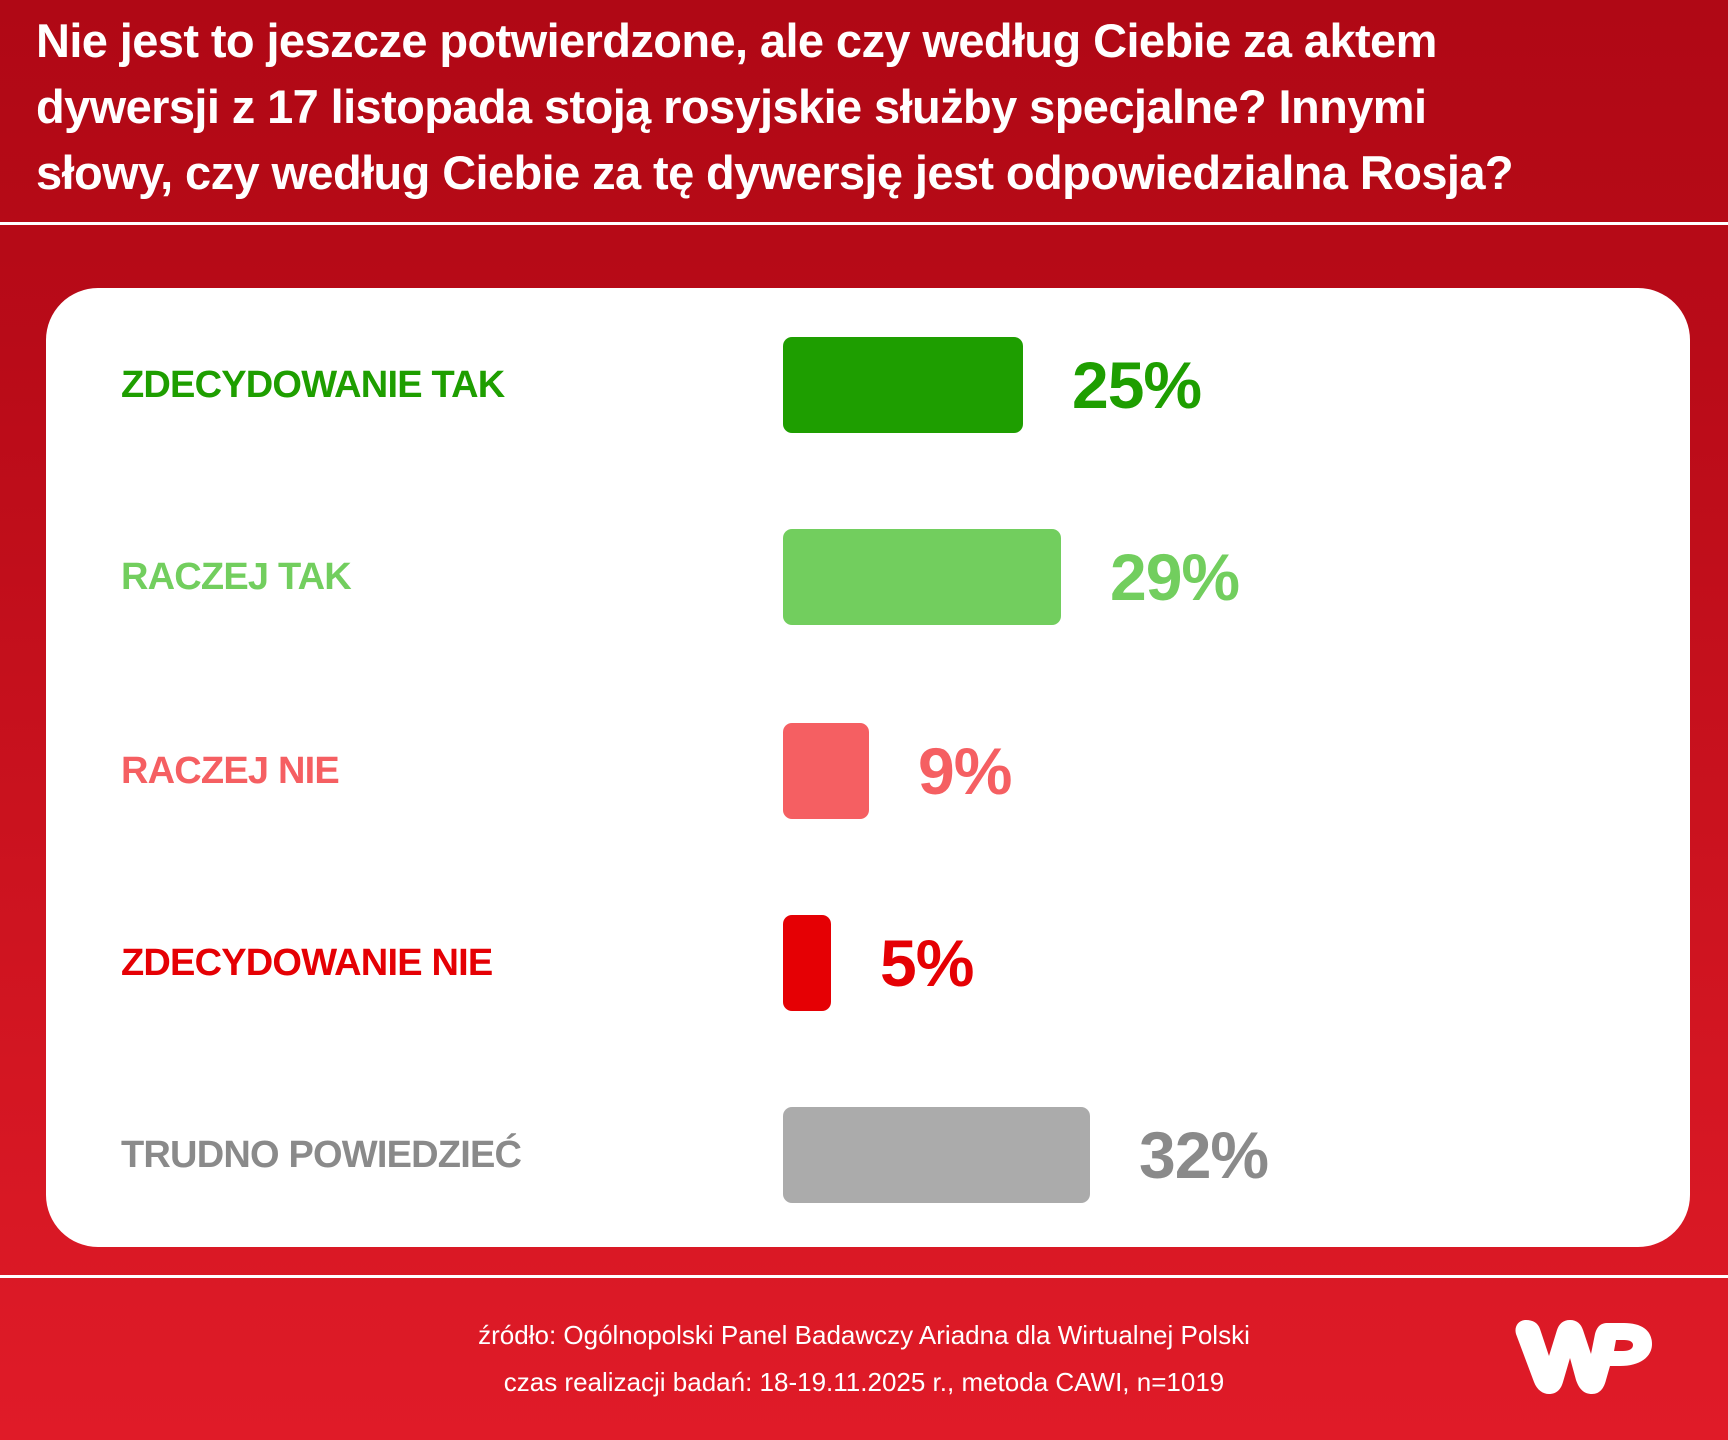 The height and width of the screenshot is (1440, 1728). I want to click on header-divider, so click(864, 223).